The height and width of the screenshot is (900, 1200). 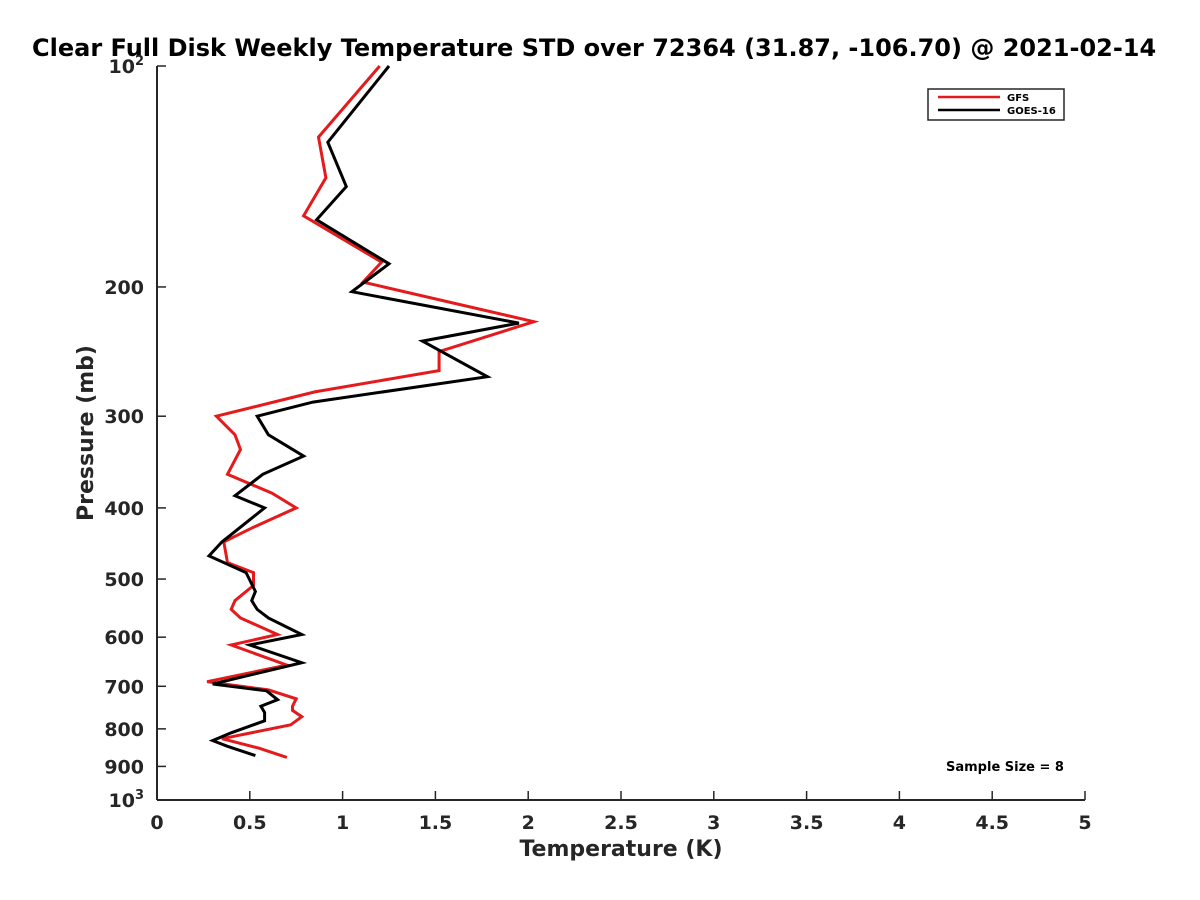 I want to click on y-tick-label: 10², so click(x=127, y=66).